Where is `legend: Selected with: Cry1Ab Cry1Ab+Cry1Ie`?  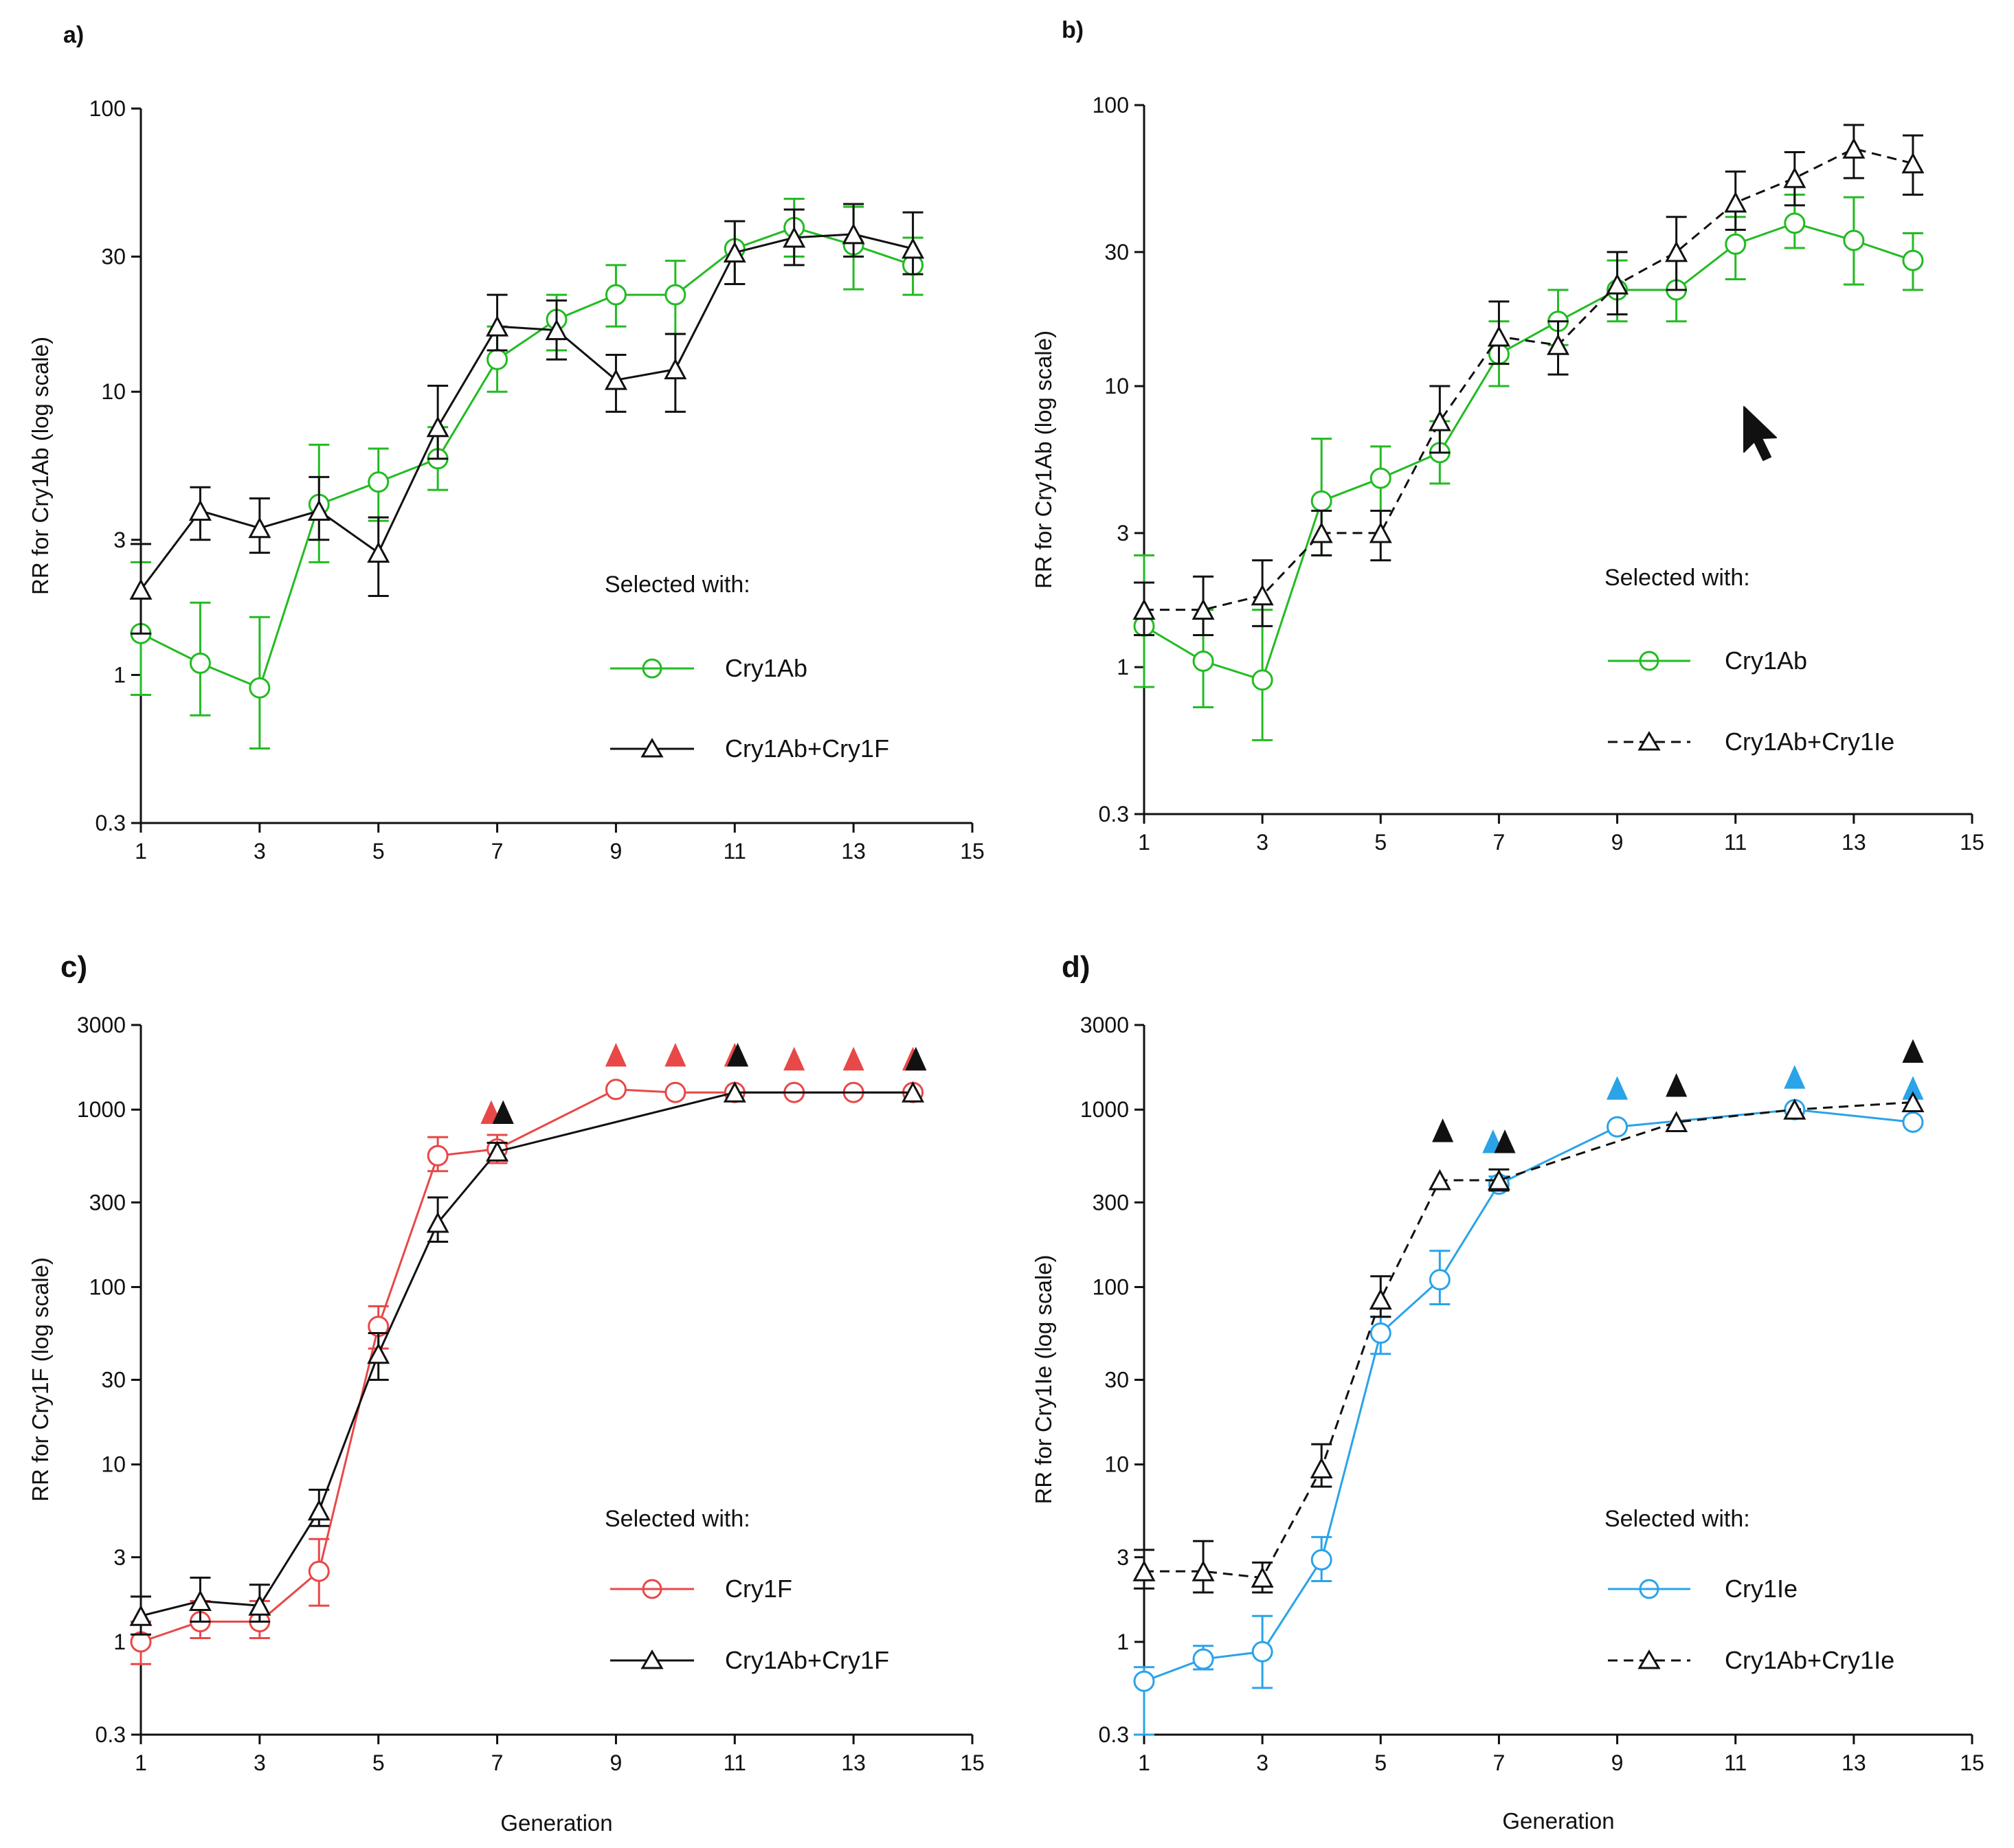
legend: Selected with: Cry1Ab Cry1Ab+Cry1Ie is located at coordinates (1749, 660).